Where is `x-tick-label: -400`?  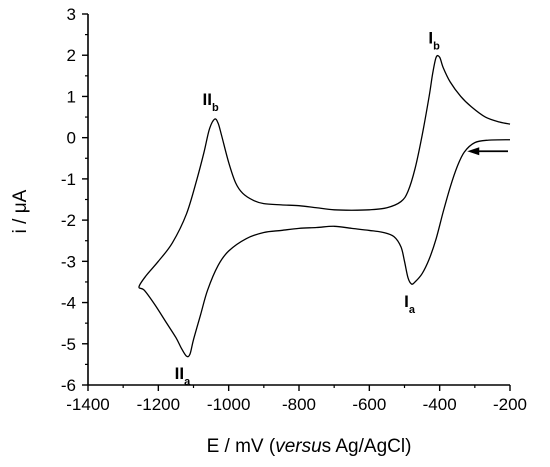 x-tick-label: -400 is located at coordinates (440, 404).